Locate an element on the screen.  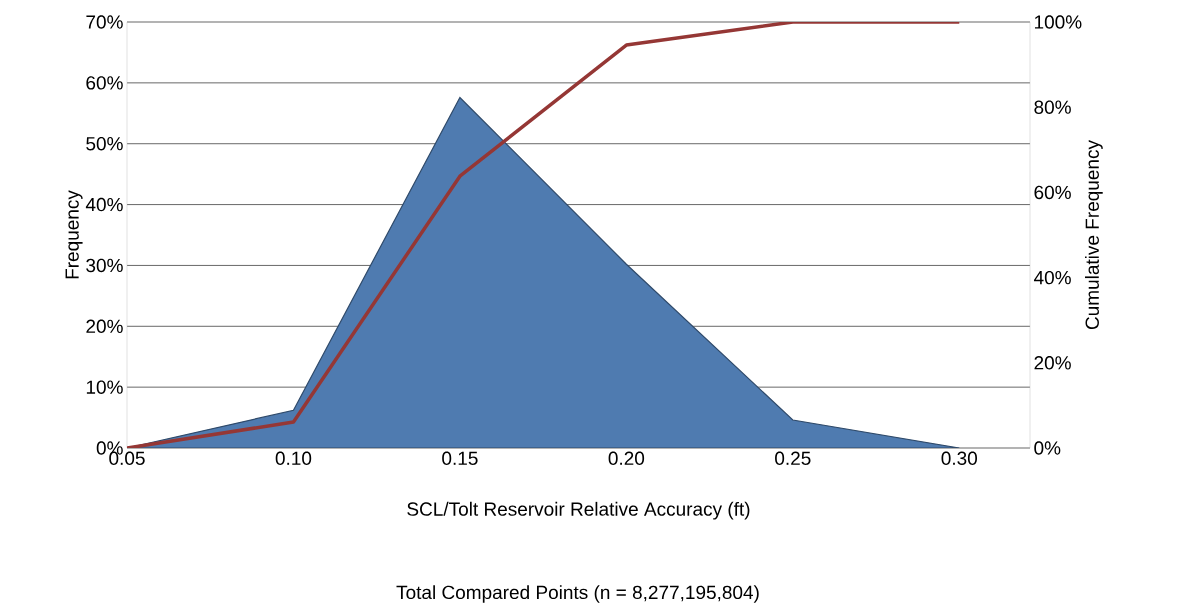
y-tick-label: 20% is located at coordinates (104, 326).